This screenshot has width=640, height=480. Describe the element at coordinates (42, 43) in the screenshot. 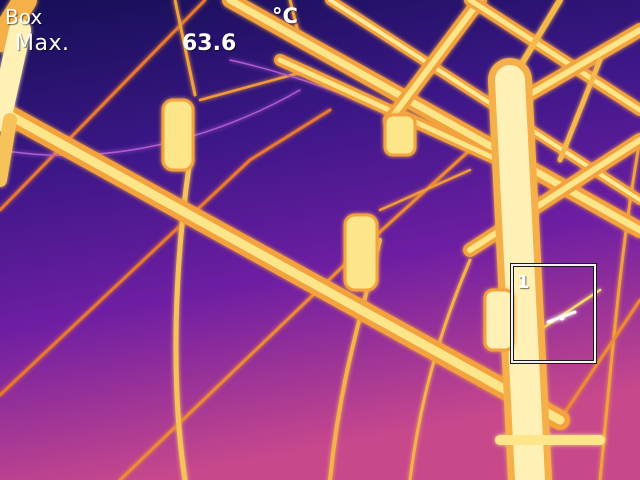

I see `measure-stat-label: Max.` at that location.